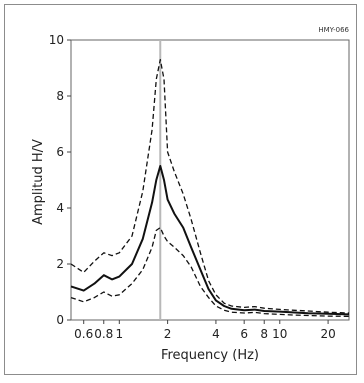 The height and width of the screenshot is (383, 364). What do you see at coordinates (244, 334) in the screenshot?
I see `x-tick-label: 6` at bounding box center [244, 334].